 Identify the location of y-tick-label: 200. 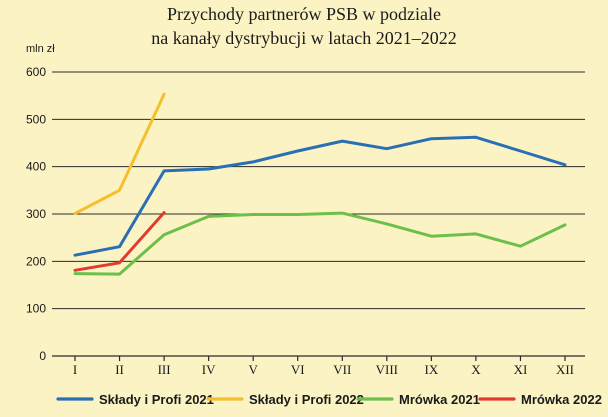
(36, 261).